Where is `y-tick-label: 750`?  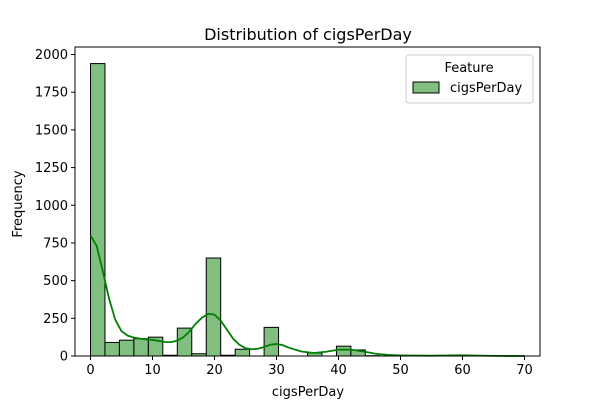 y-tick-label: 750 is located at coordinates (55, 243).